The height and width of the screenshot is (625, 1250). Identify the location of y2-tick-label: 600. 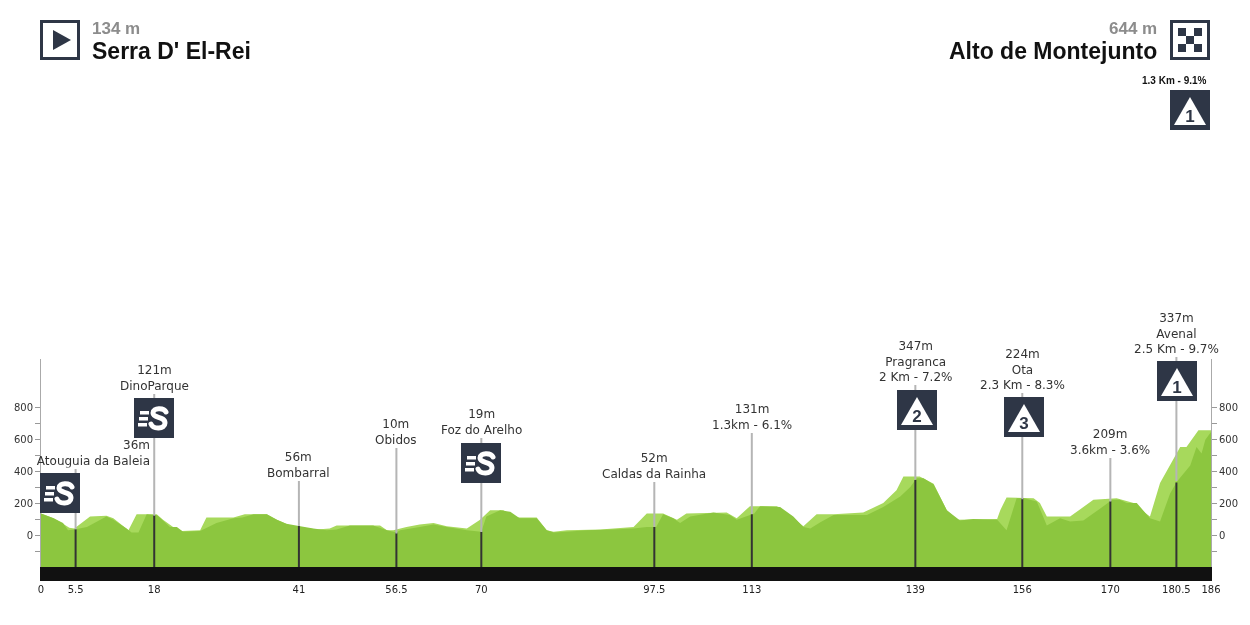
(1229, 439).